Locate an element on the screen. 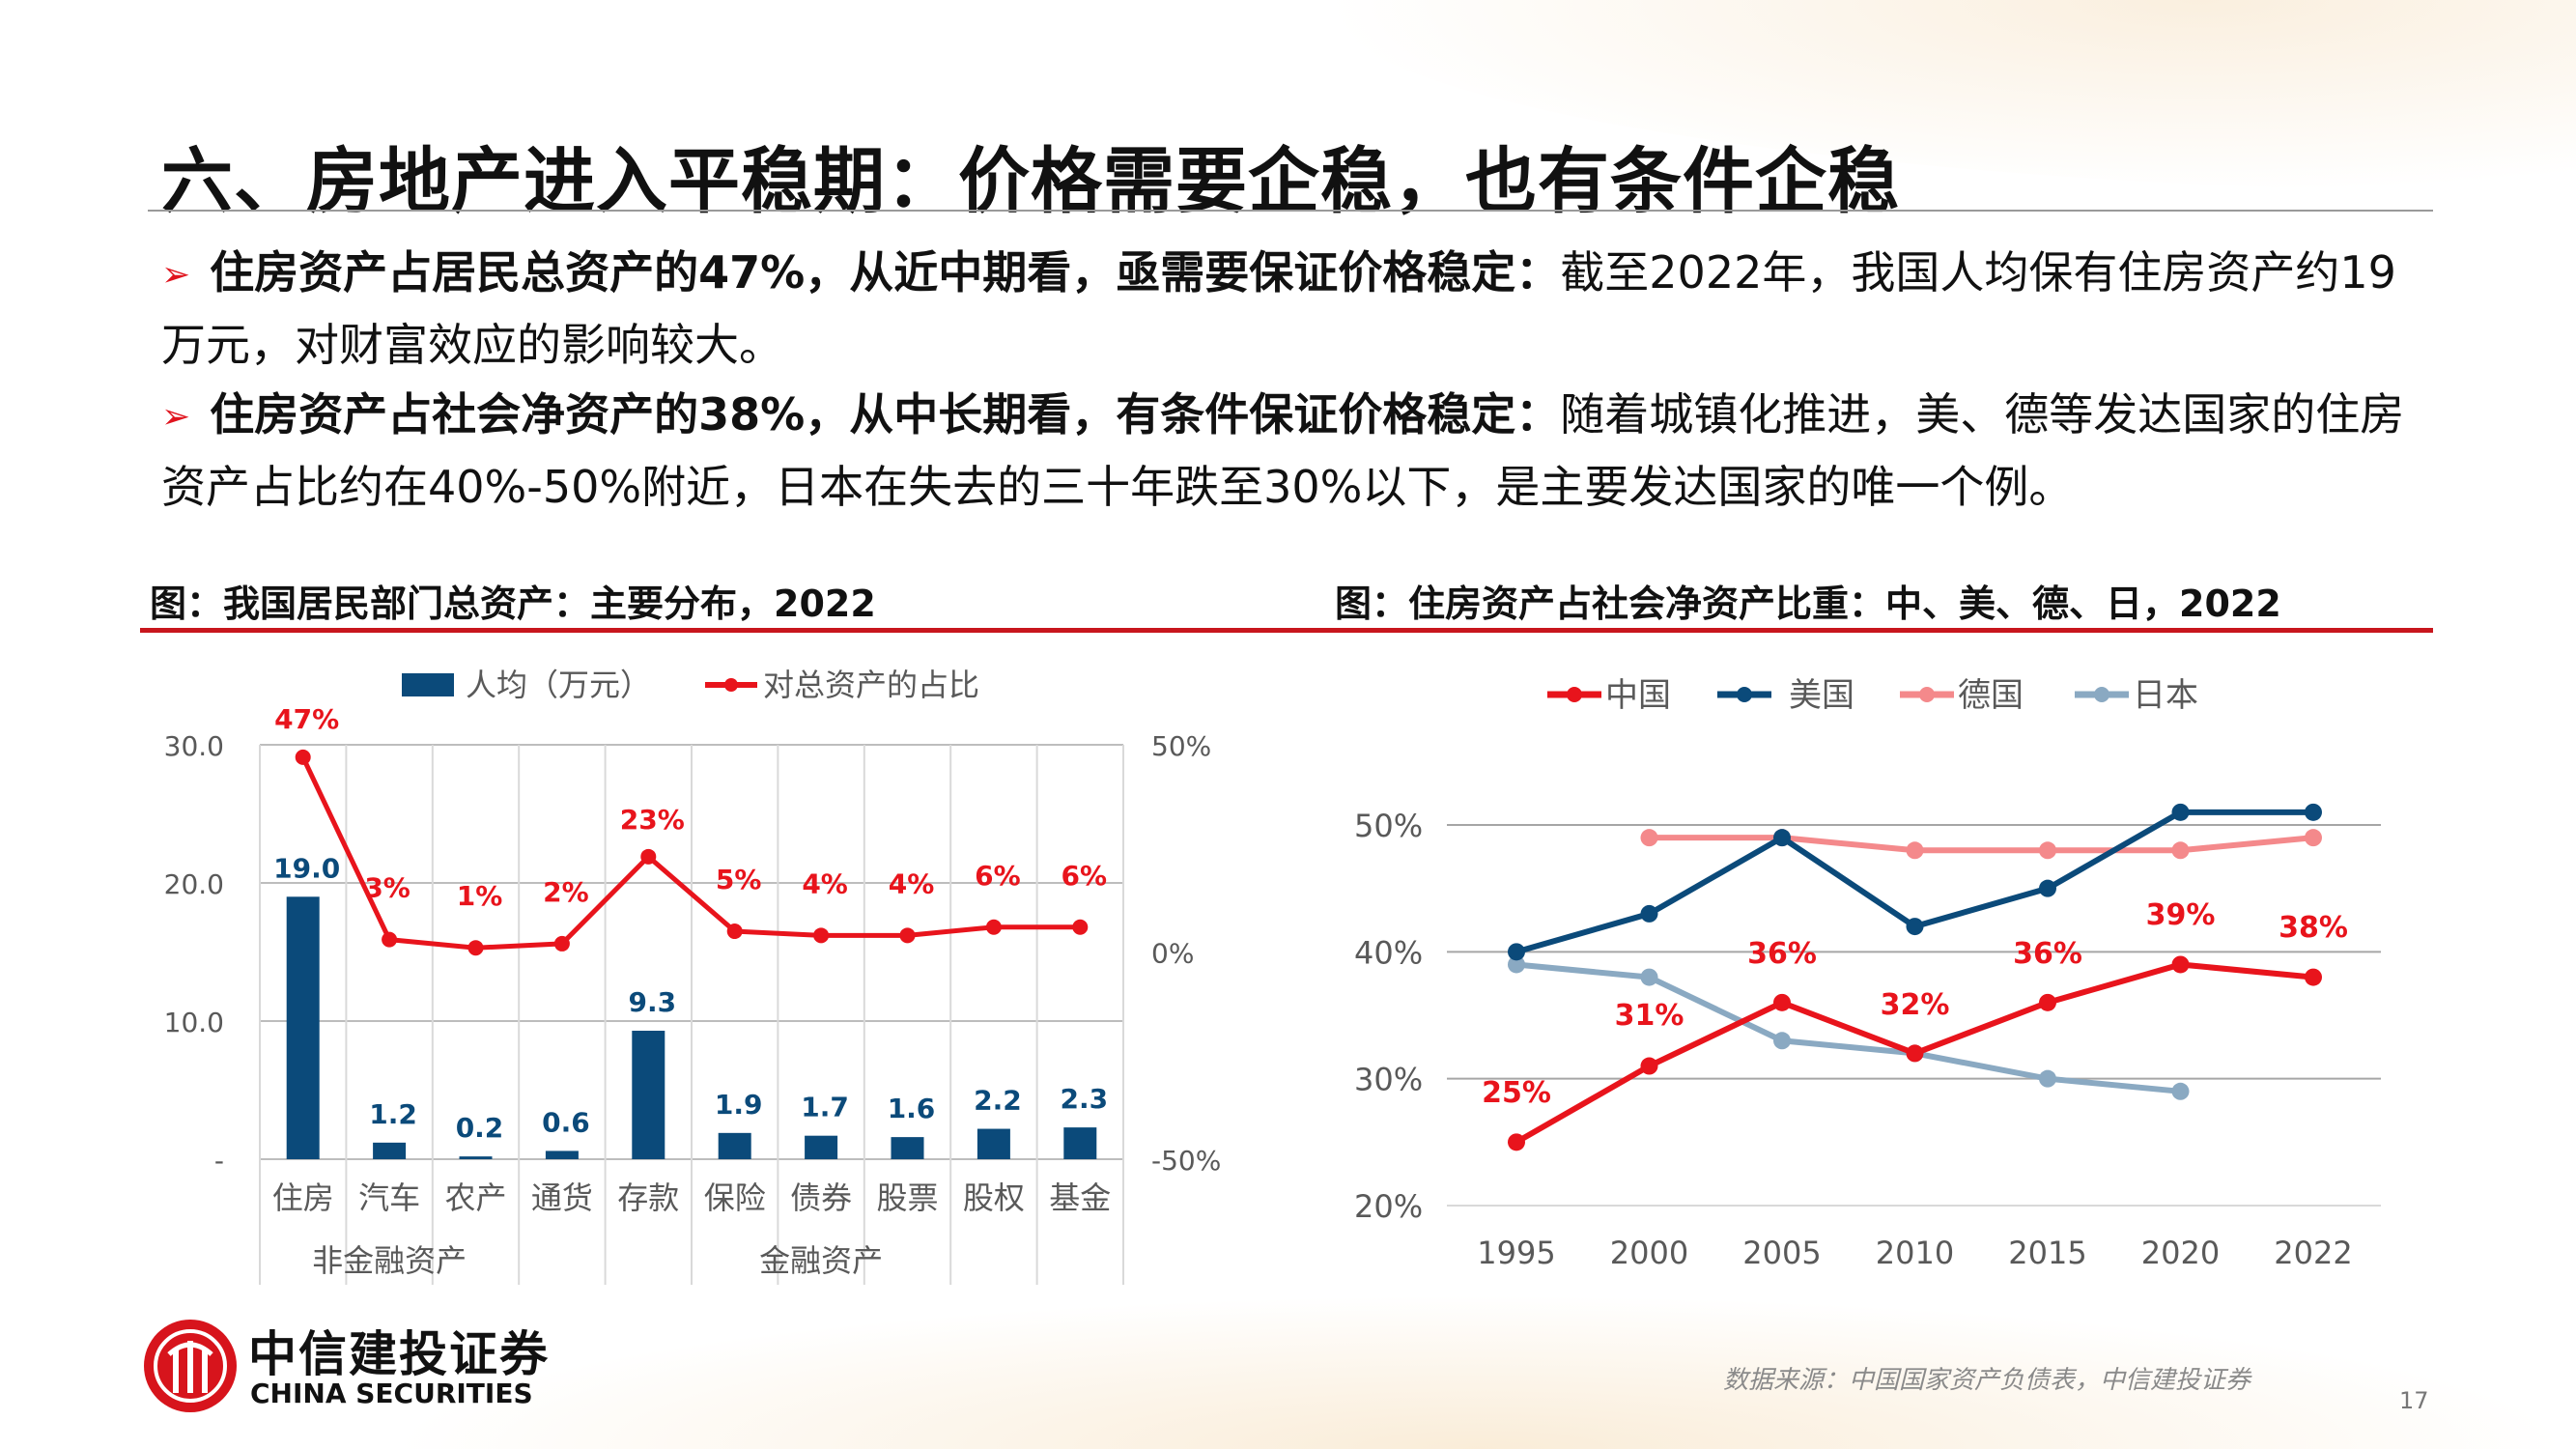  logo-emblem-icon is located at coordinates (190, 1366).